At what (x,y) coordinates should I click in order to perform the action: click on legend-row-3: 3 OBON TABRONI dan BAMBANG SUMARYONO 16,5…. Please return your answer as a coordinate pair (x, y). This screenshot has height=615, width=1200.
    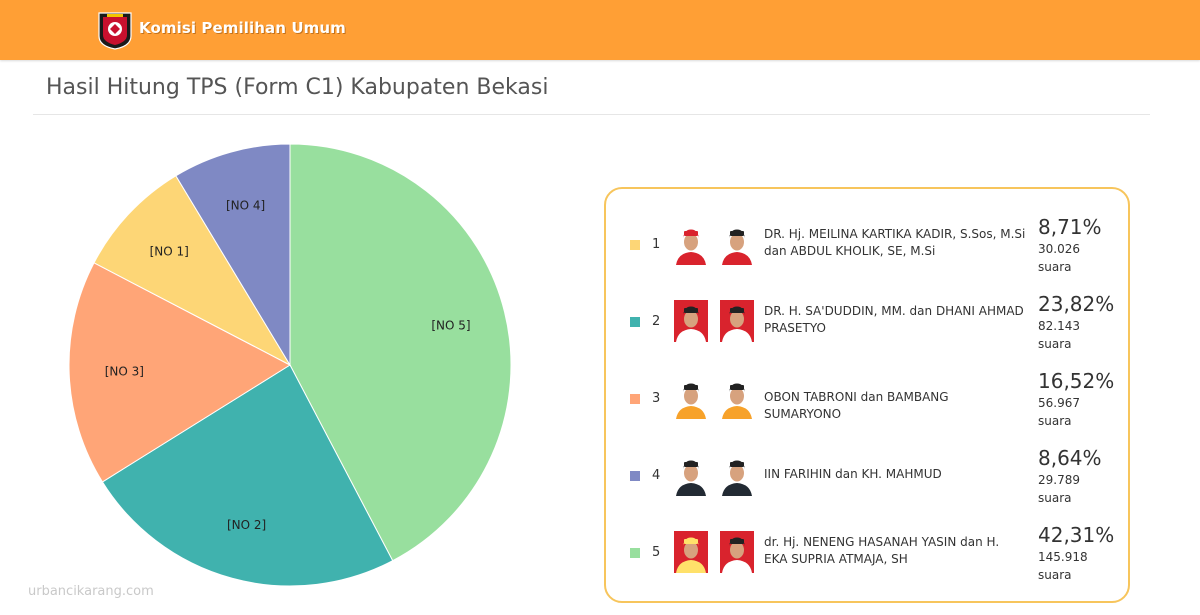
    Looking at the image, I should click on (867, 398).